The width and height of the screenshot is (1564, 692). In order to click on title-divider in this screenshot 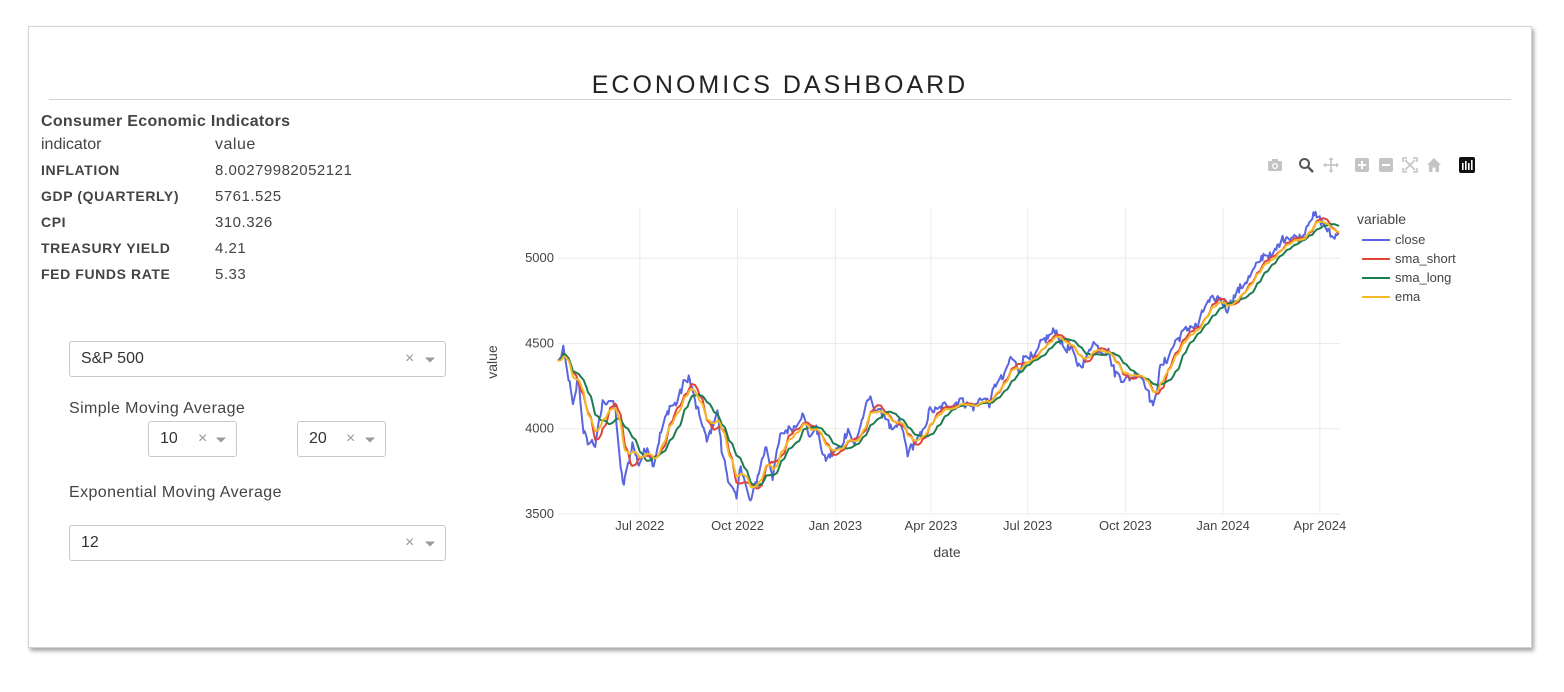, I will do `click(780, 99)`.